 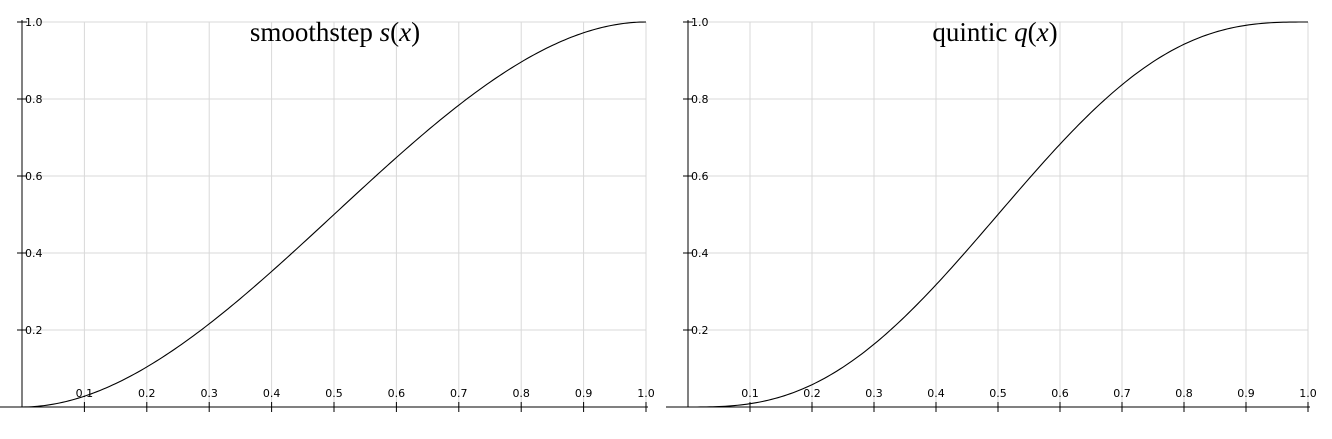 I want to click on chart-title: quintic q(x), so click(x=994, y=32).